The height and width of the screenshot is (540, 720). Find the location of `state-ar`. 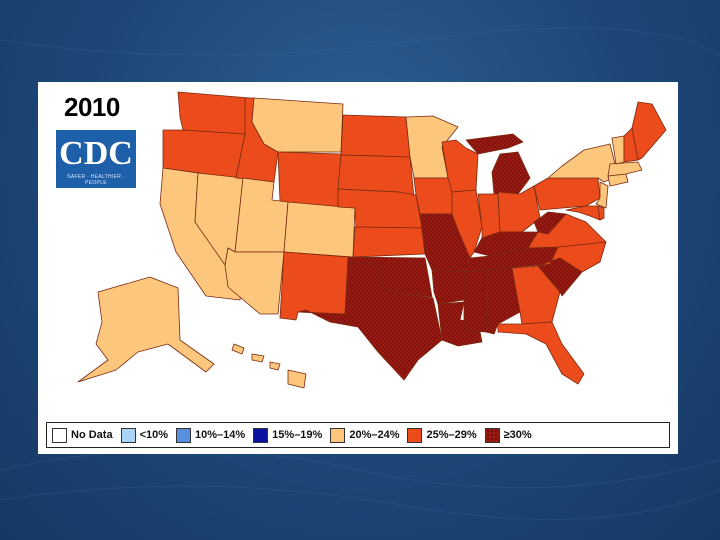

state-ar is located at coordinates (449, 287).